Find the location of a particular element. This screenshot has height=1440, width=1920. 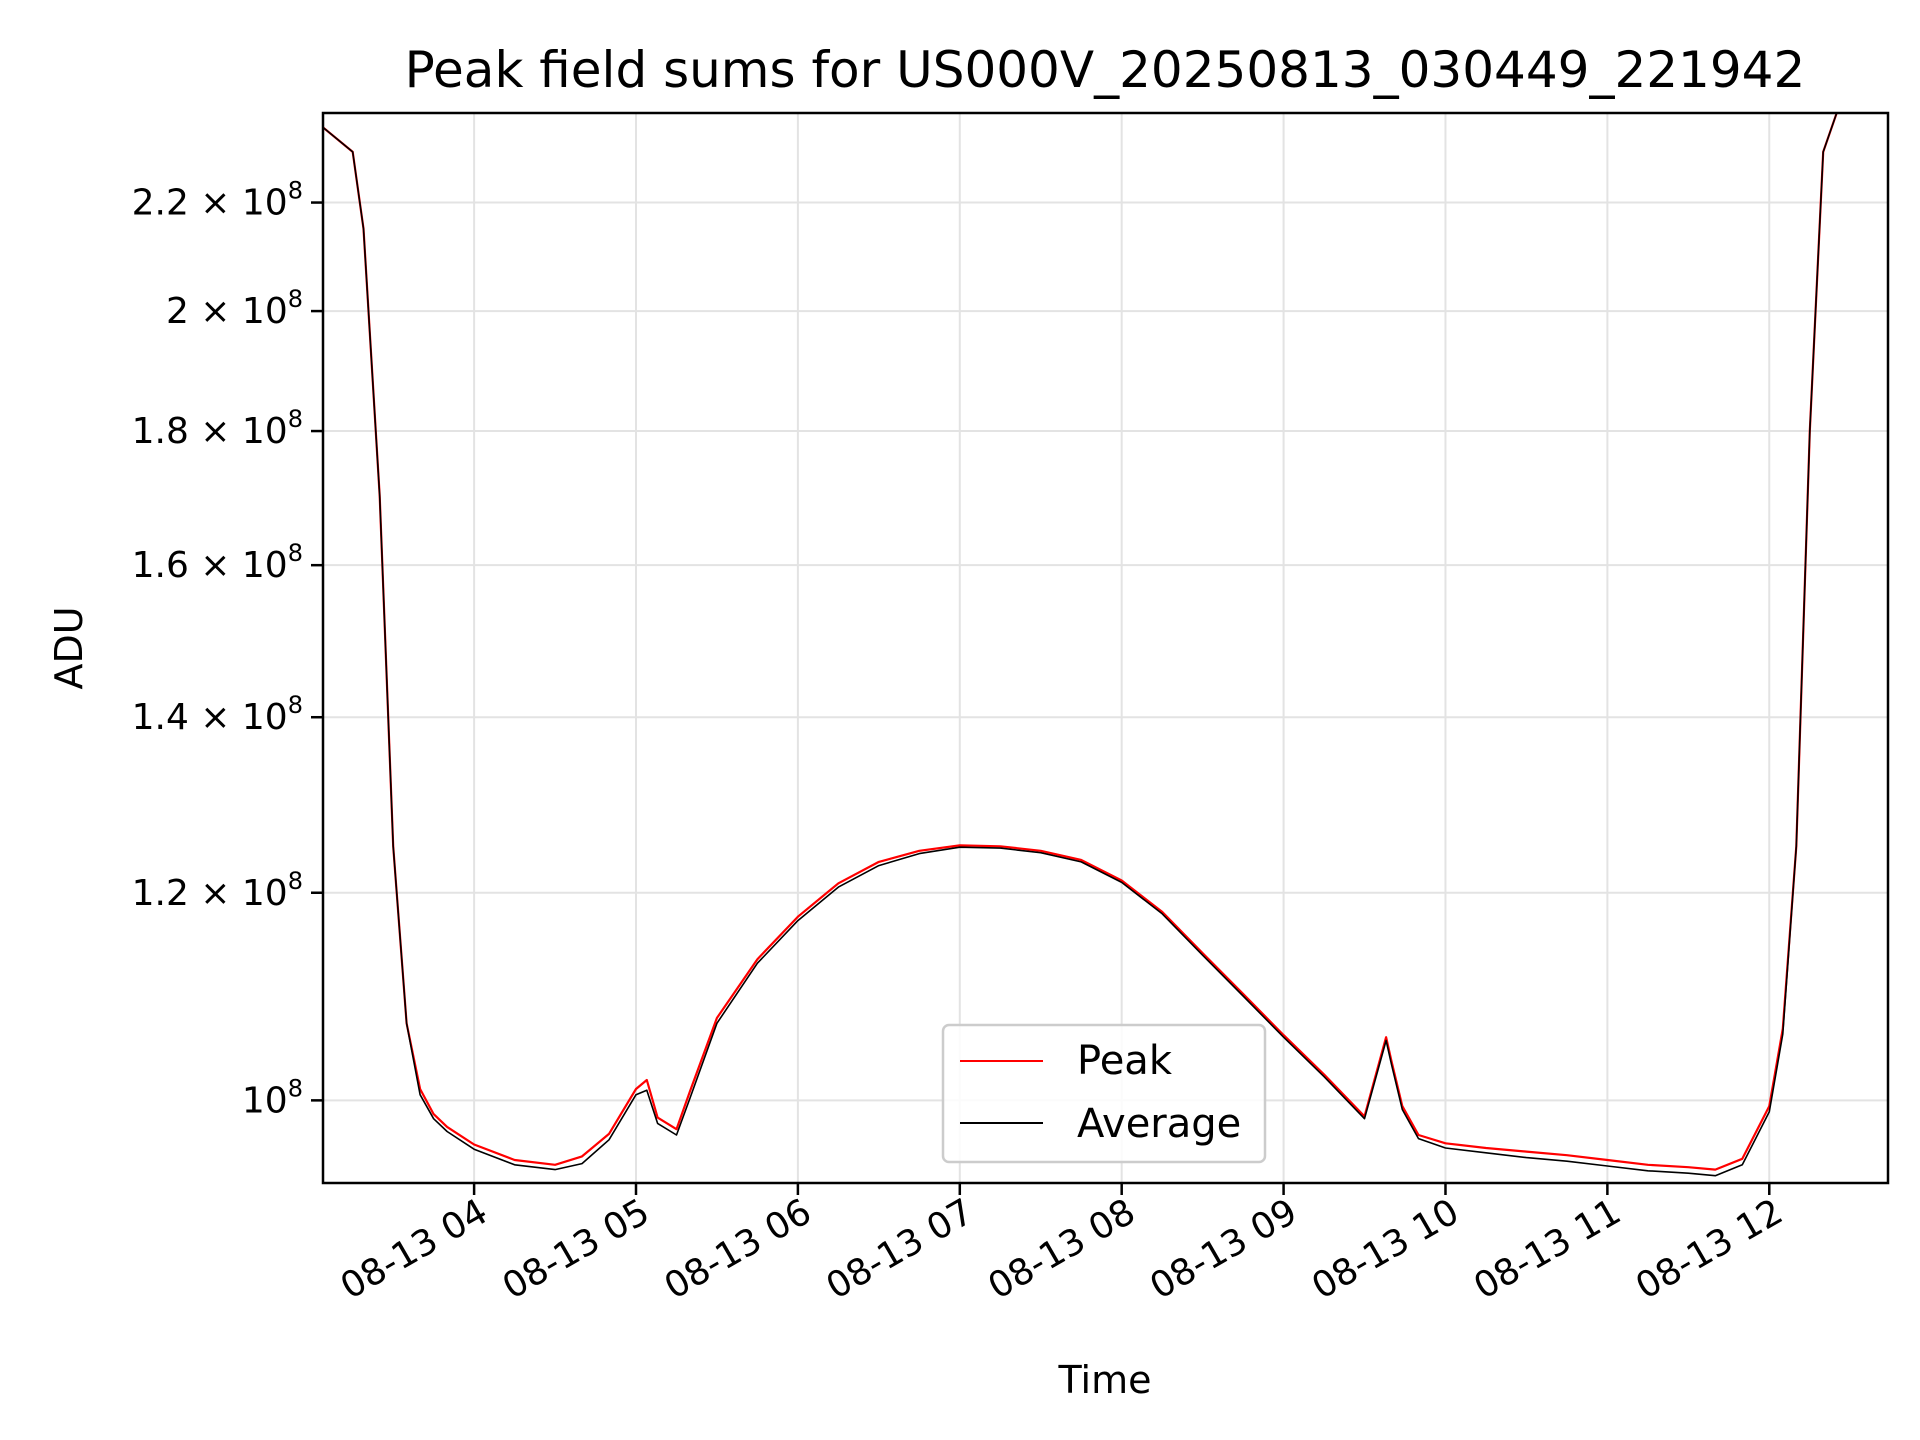

legend-box is located at coordinates (1104, 1093).